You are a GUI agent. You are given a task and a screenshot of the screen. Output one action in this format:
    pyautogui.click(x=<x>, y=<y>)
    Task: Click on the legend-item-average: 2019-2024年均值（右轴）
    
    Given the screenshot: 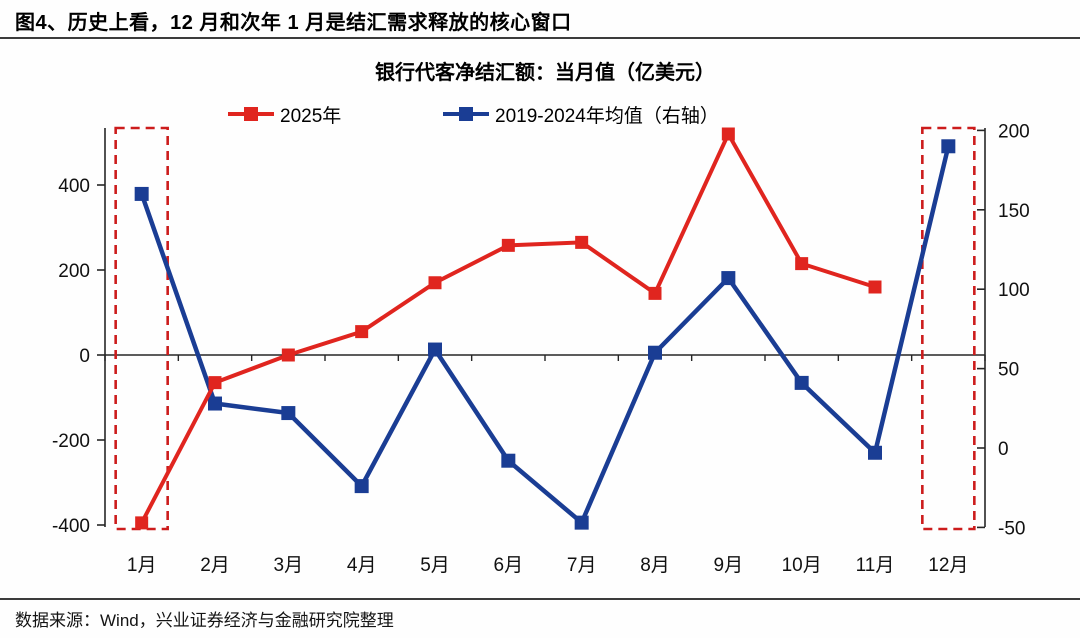 What is the action you would take?
    pyautogui.click(x=581, y=114)
    